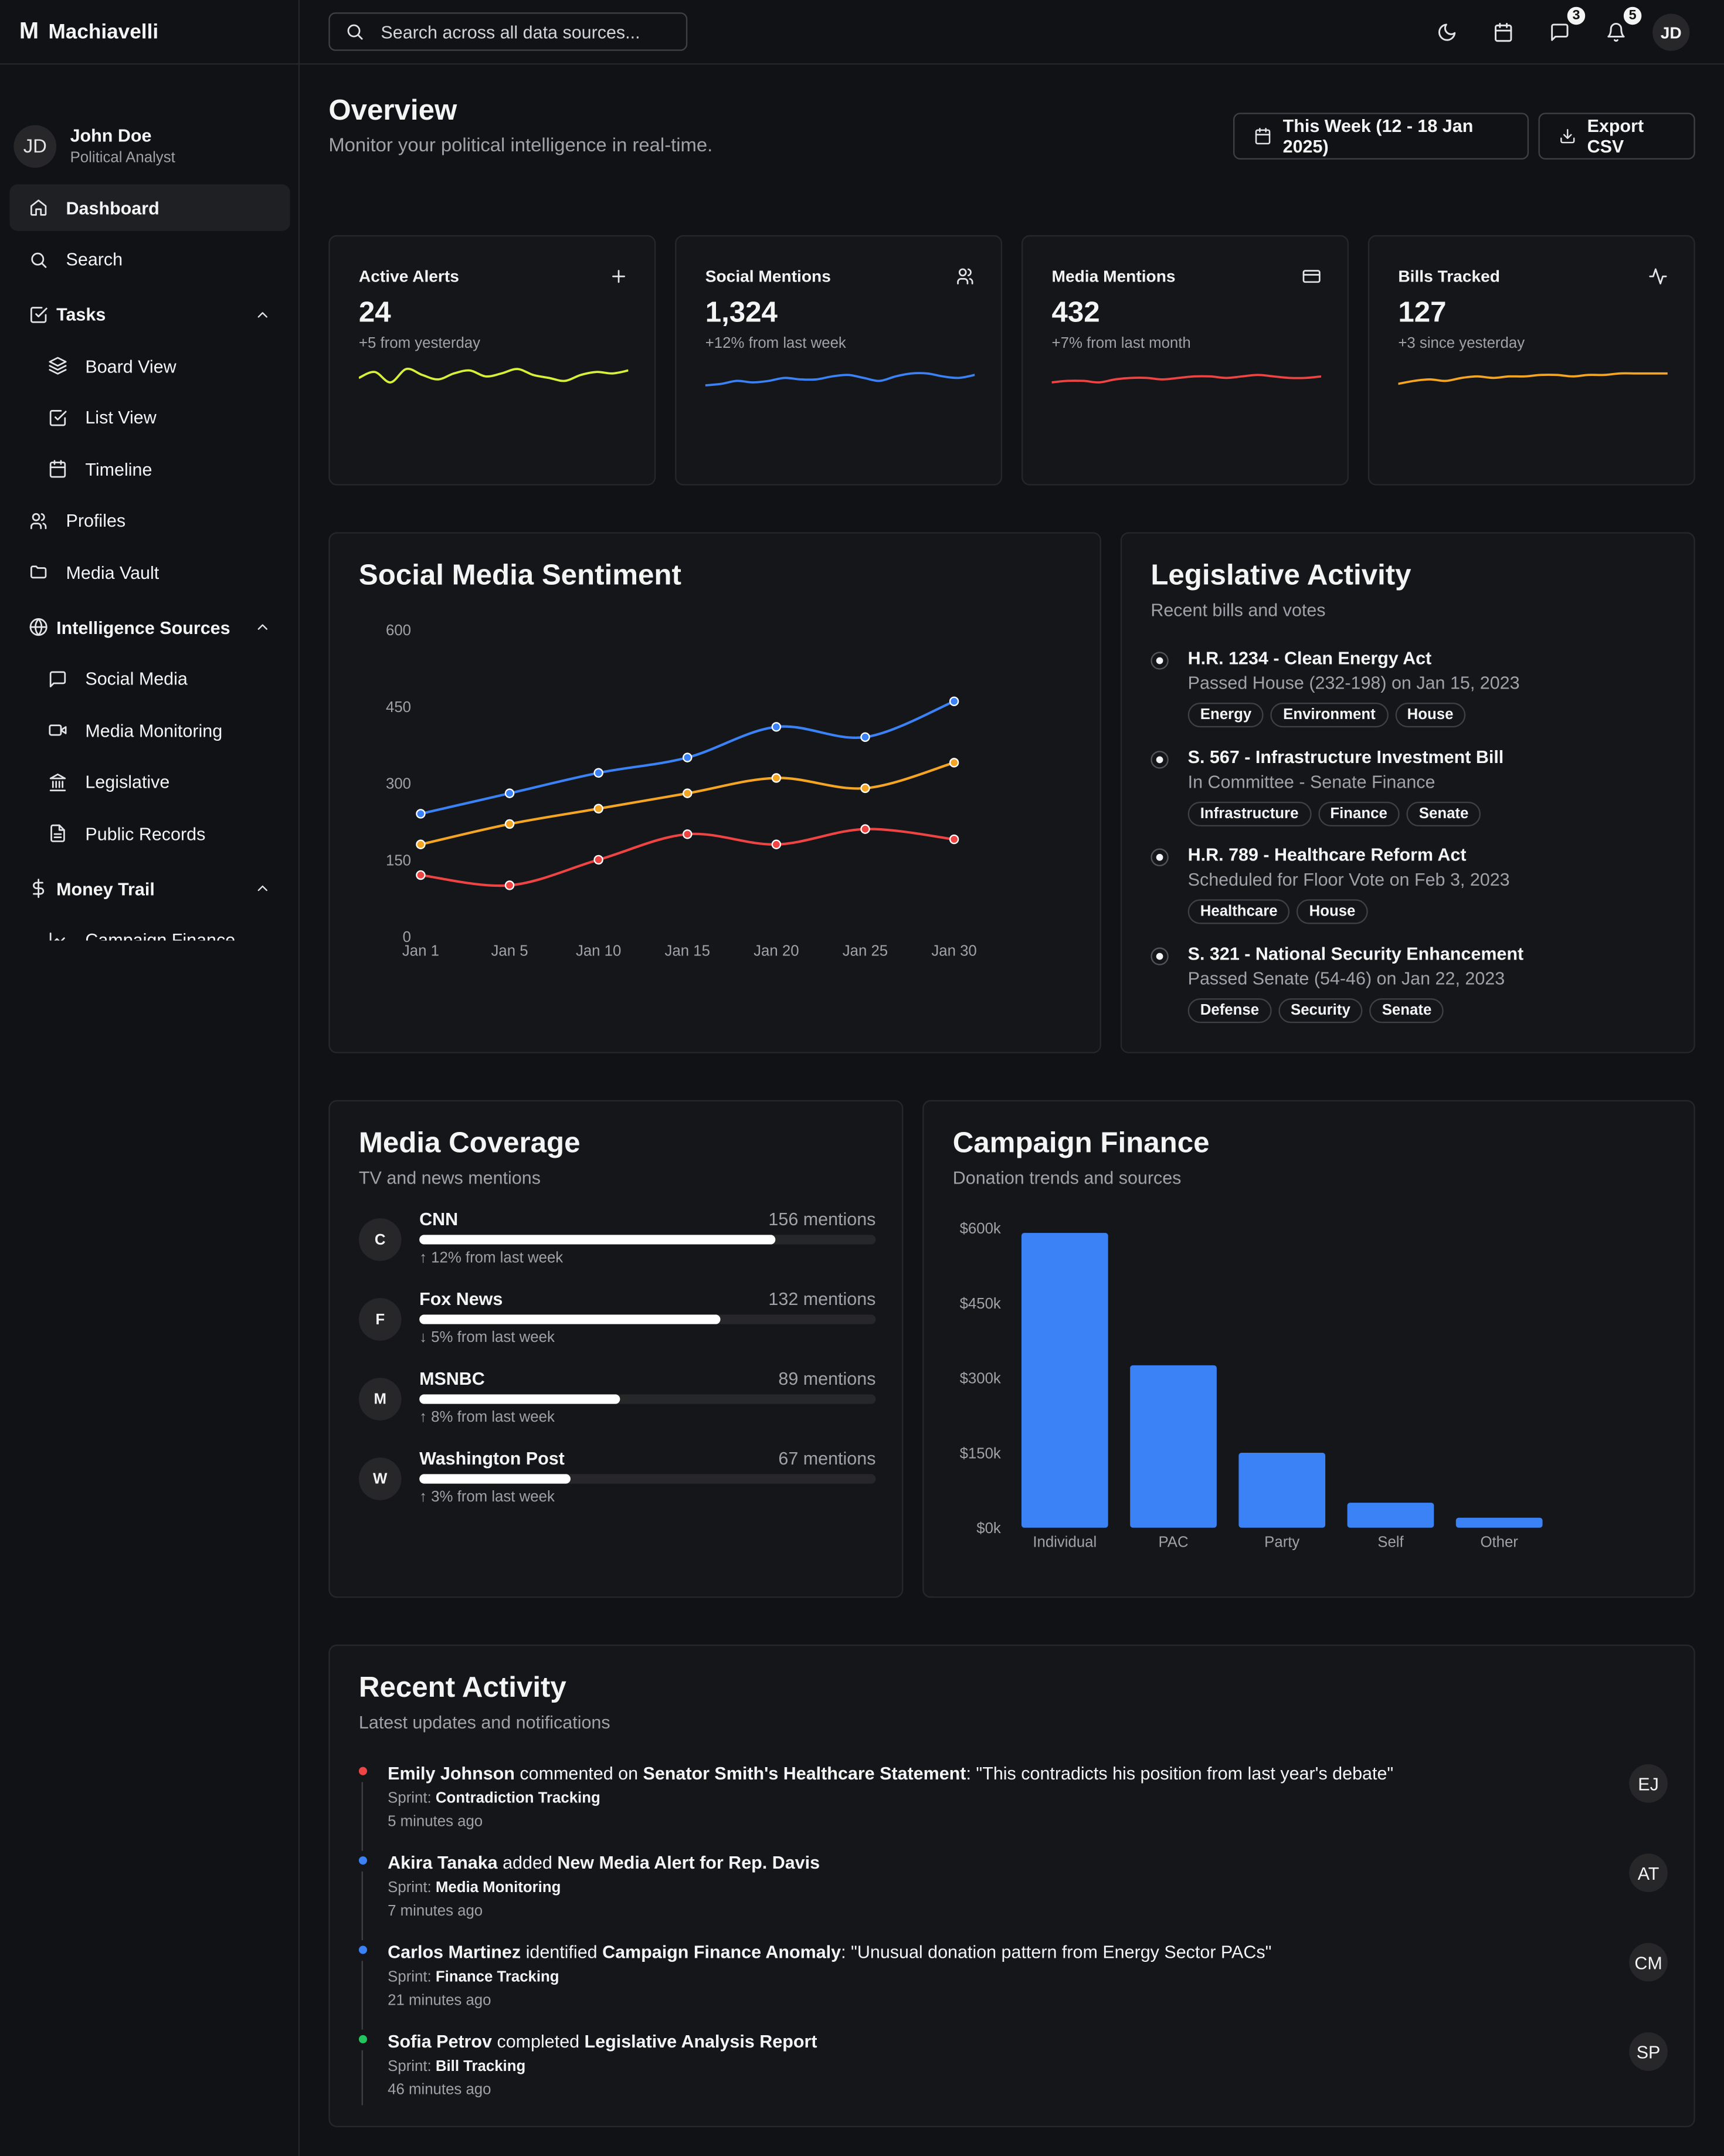 The image size is (1724, 2156). What do you see at coordinates (1648, 1963) in the screenshot?
I see `avatar: CM` at bounding box center [1648, 1963].